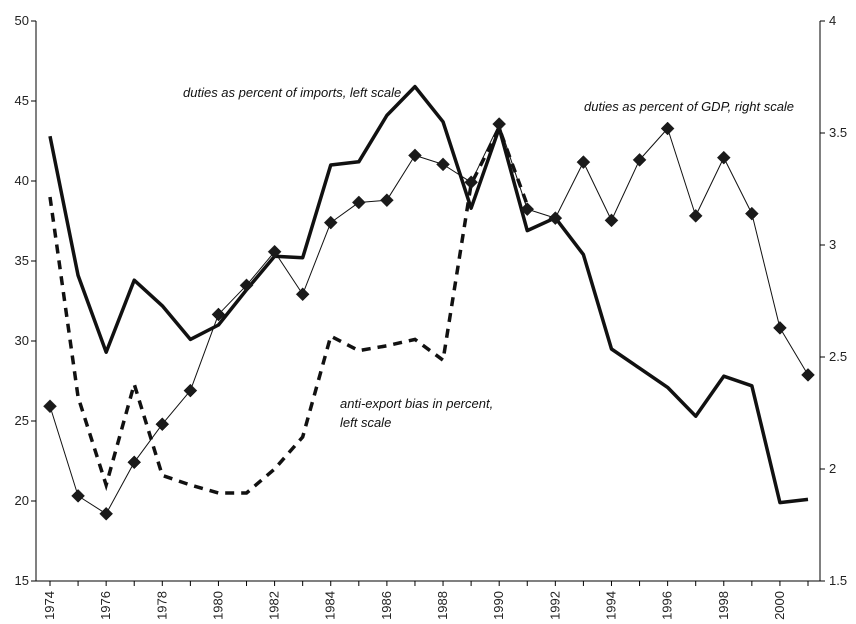  Describe the element at coordinates (832, 468) in the screenshot. I see `right-tick-label: 2` at that location.